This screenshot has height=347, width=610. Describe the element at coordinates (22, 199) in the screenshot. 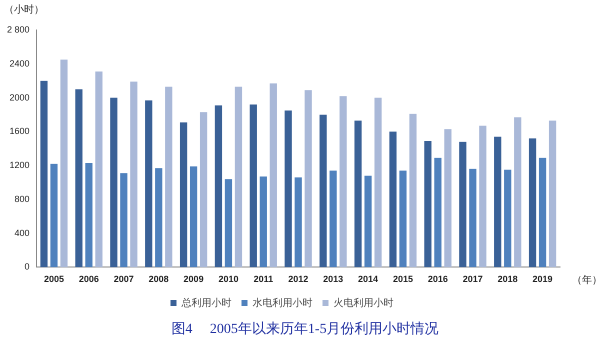

I see `y-tick-label: 800` at that location.